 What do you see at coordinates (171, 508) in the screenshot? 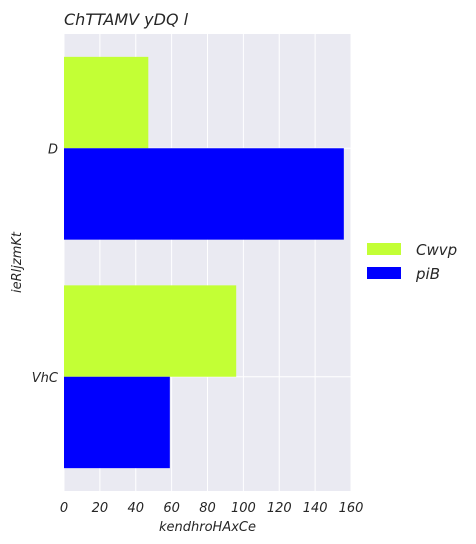
I see `x-tick-label: 60` at bounding box center [171, 508].